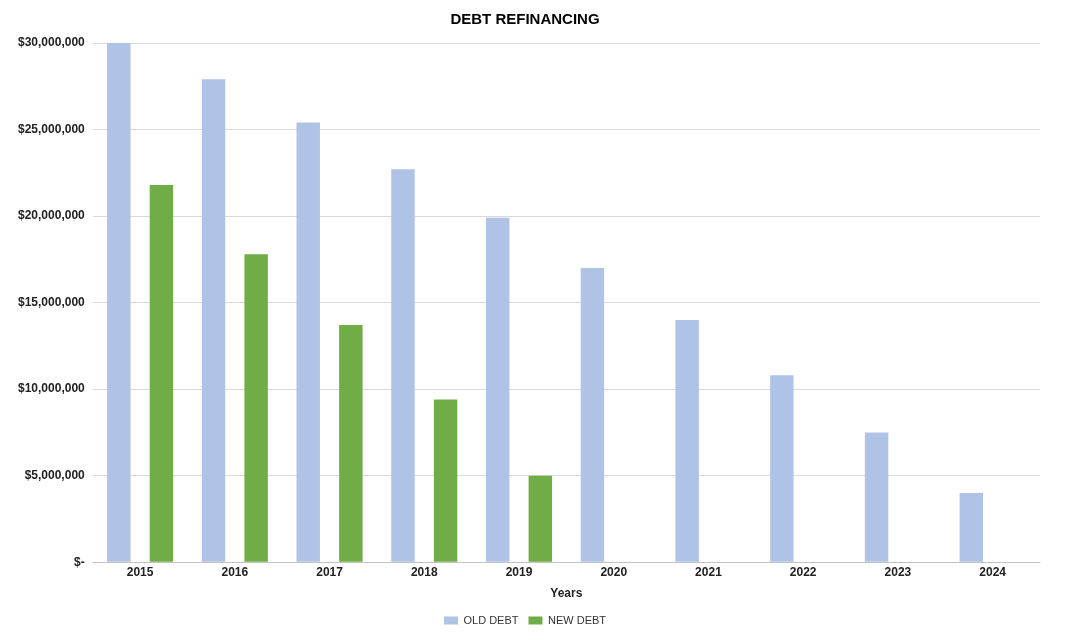 The height and width of the screenshot is (641, 1070). Describe the element at coordinates (52, 301) in the screenshot. I see `y-tick-label: $15,000,000` at that location.